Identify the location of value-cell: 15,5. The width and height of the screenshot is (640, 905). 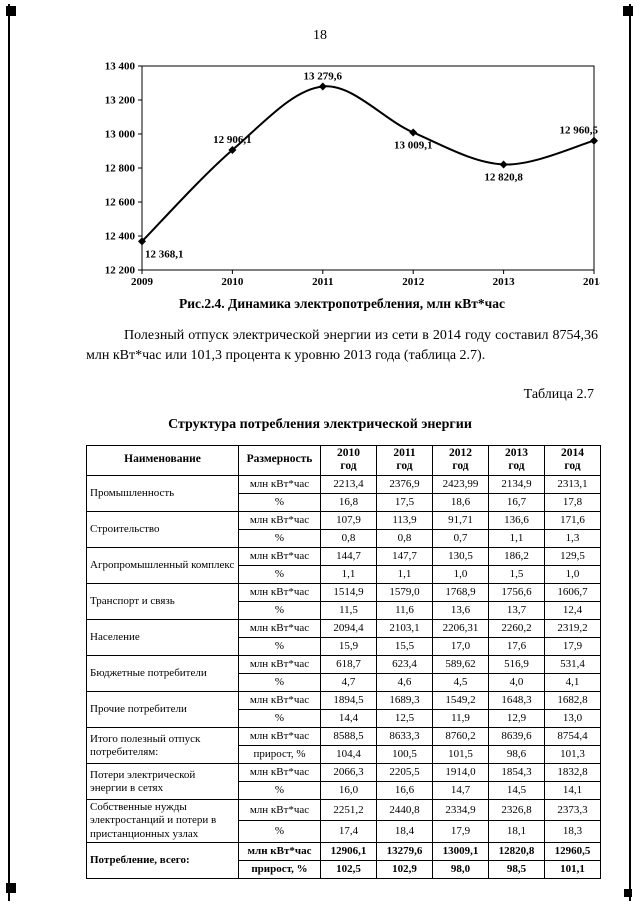
(404, 647).